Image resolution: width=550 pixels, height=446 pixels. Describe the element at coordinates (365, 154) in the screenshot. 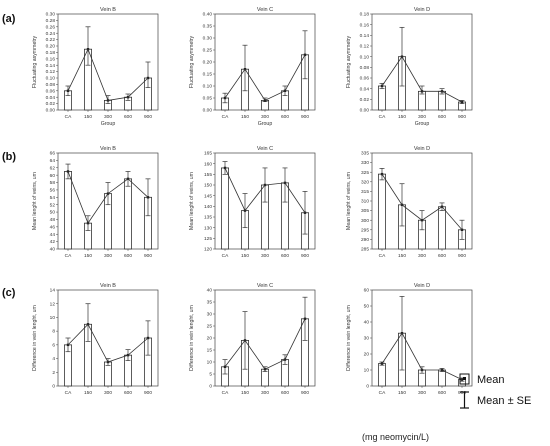

I see `y-tick-label: 335` at that location.